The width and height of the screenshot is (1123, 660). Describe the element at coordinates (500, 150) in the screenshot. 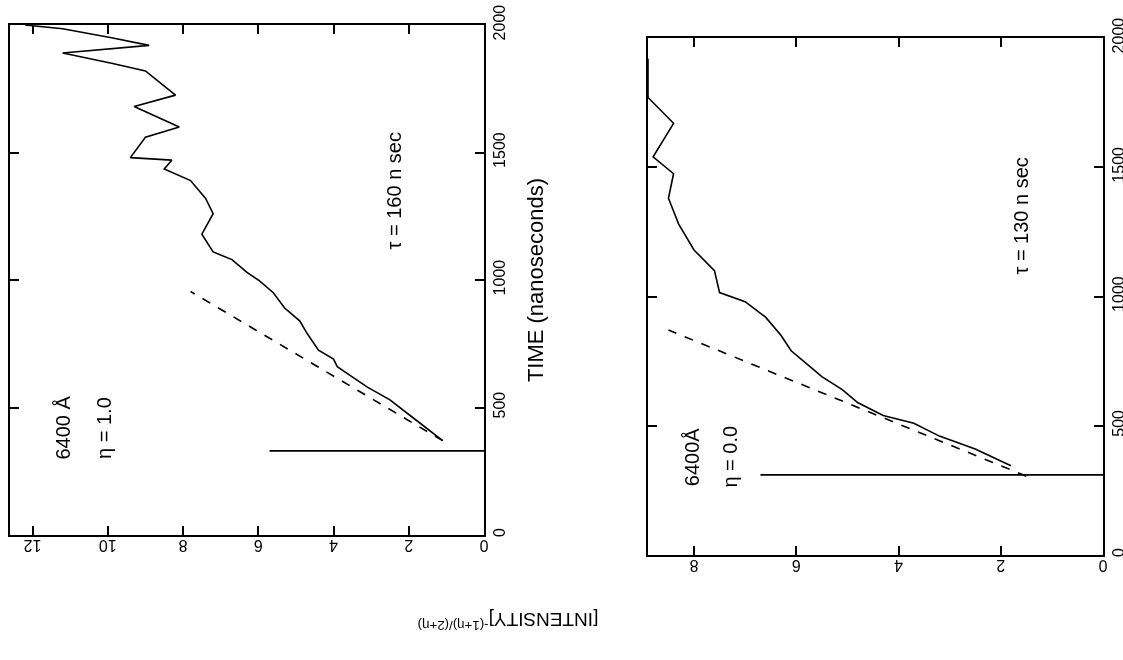

I see `y-tick-label: 1500` at that location.